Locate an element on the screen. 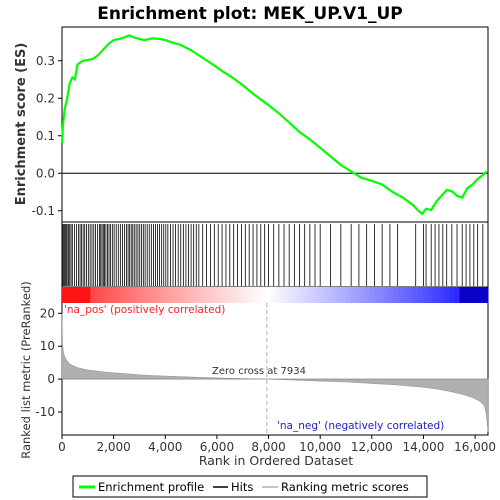 This screenshot has width=500, height=500. legend-metric-label: Ranking metric scores is located at coordinates (345, 487).